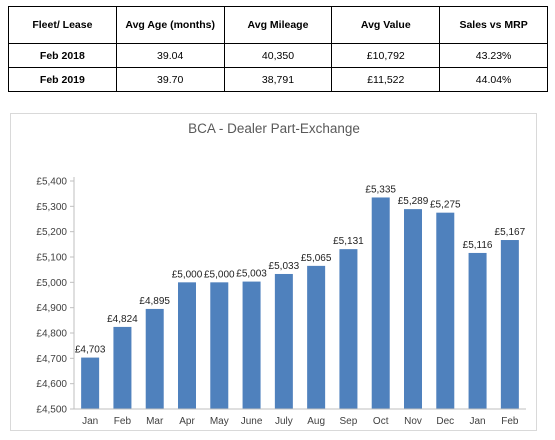 Image resolution: width=555 pixels, height=440 pixels. What do you see at coordinates (251, 274) in the screenshot?
I see `data-label: £5,003` at bounding box center [251, 274].